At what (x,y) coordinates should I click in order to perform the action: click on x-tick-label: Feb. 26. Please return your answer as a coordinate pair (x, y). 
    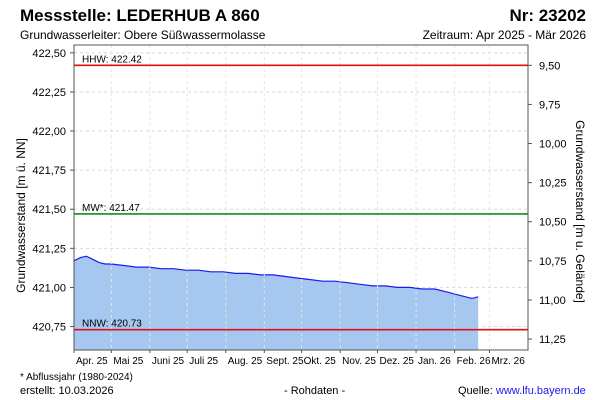
    Looking at the image, I should click on (474, 361).